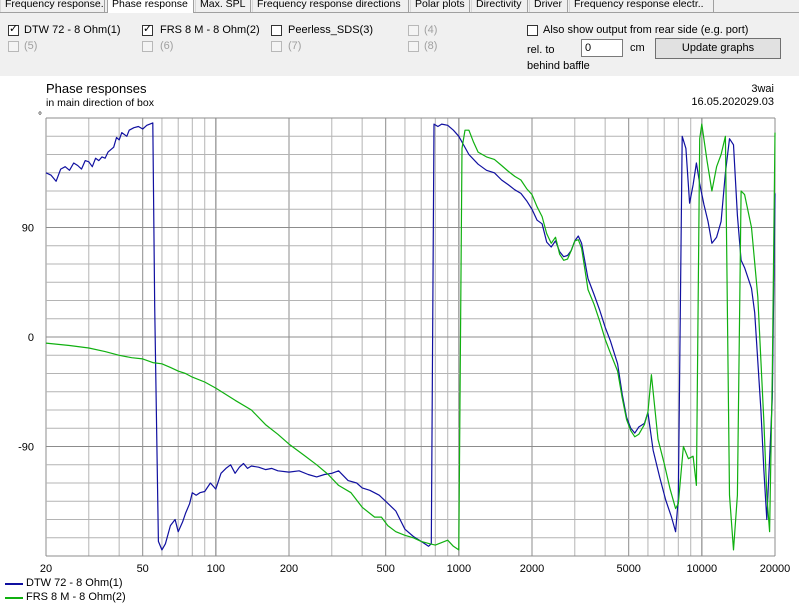 The width and height of the screenshot is (799, 616). Describe the element at coordinates (72, 30) in the screenshot. I see `driver-1-label: DTW 72 - 8 Ohm(1)` at that location.